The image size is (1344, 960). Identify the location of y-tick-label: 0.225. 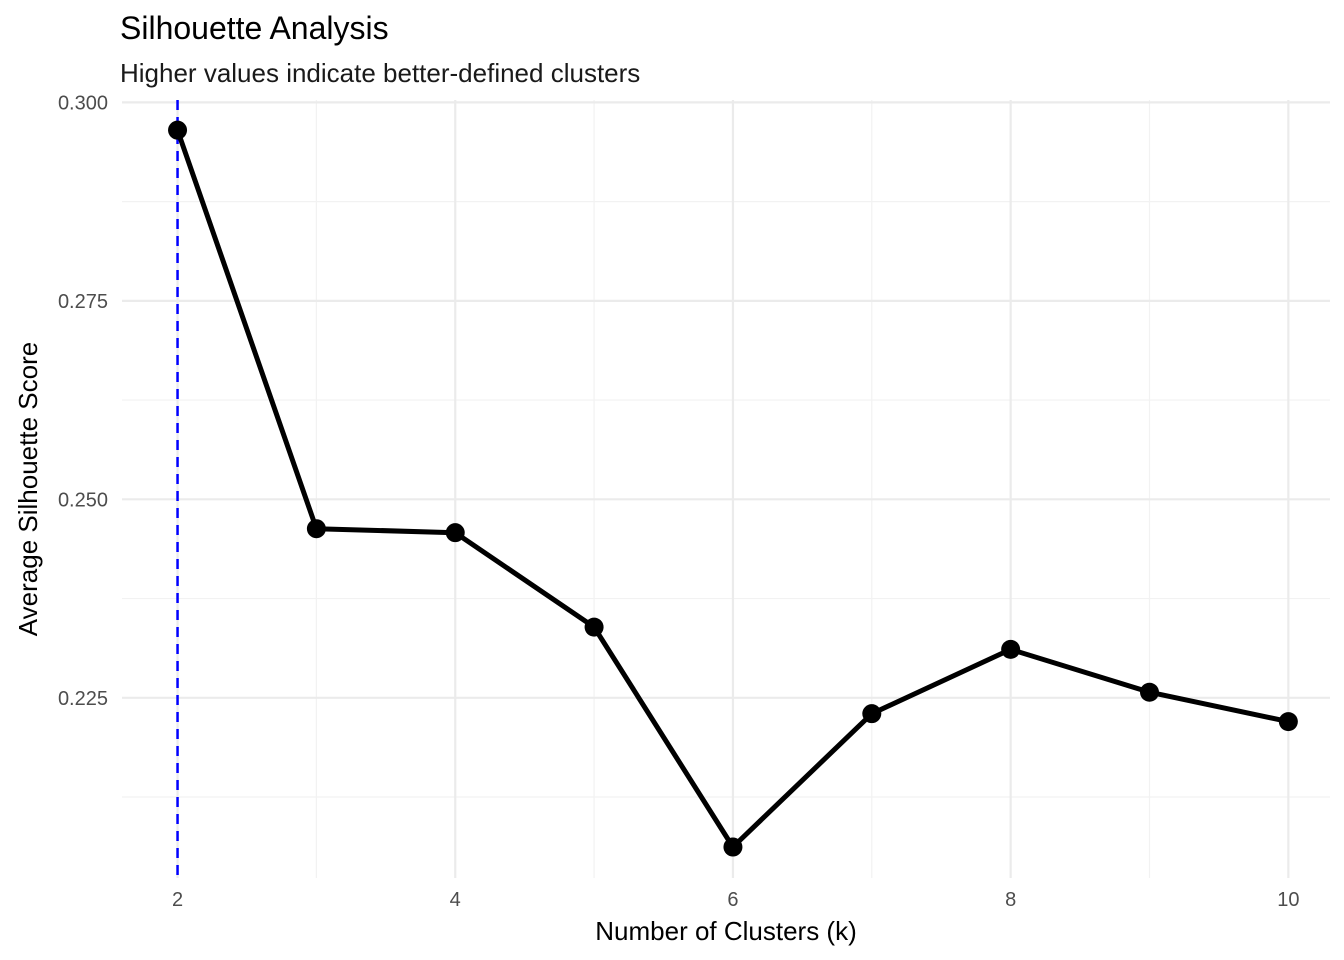
(83, 699).